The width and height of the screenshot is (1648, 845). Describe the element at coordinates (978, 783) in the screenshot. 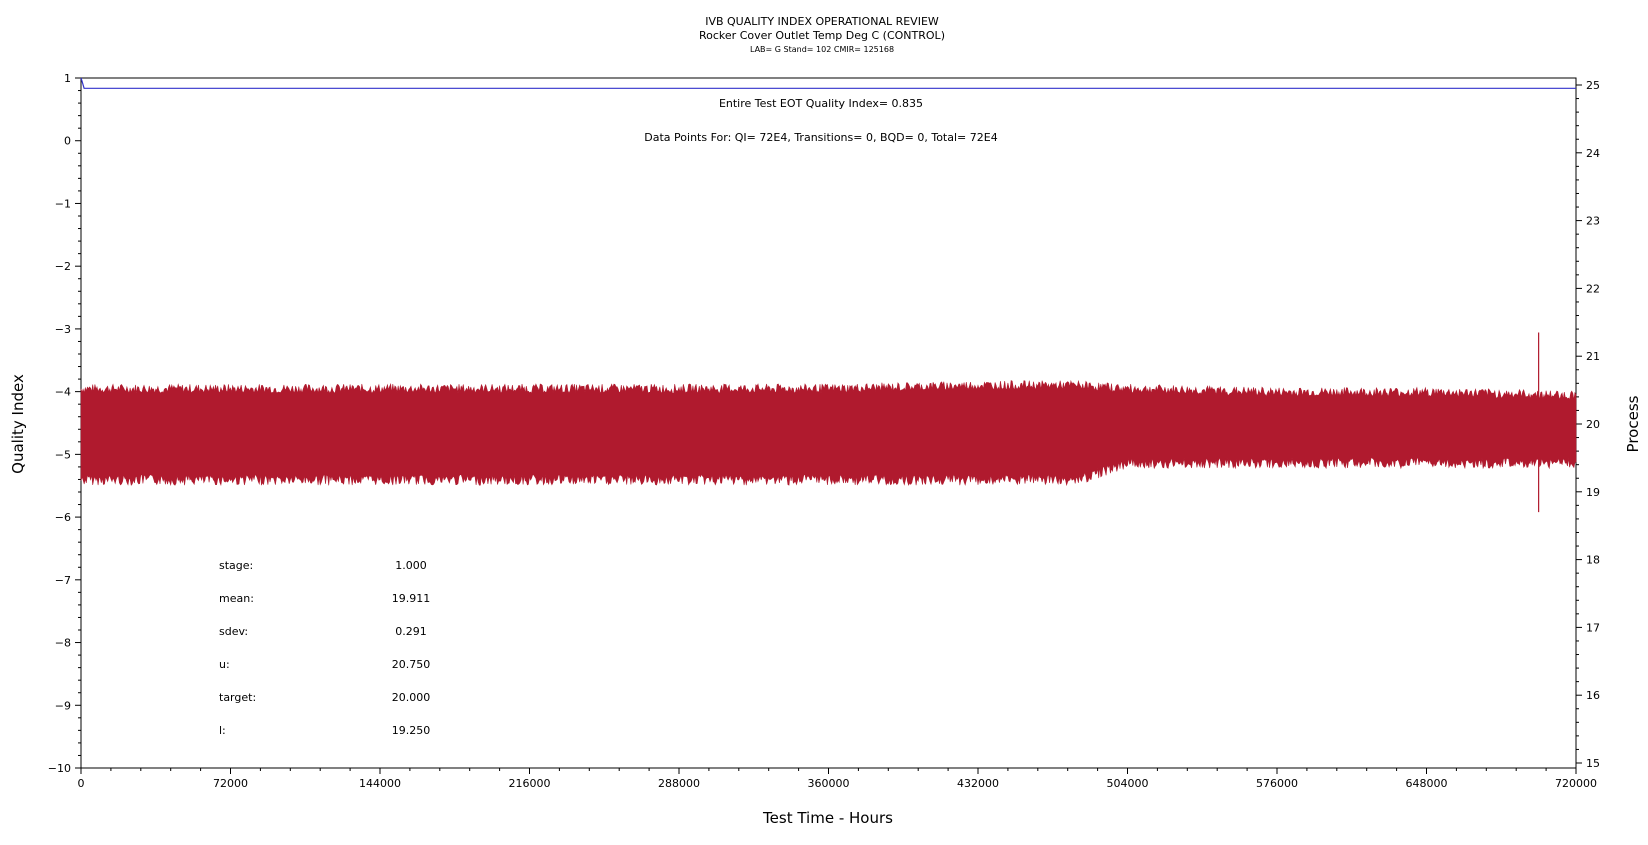

I see `x-tick-label: 432000` at that location.